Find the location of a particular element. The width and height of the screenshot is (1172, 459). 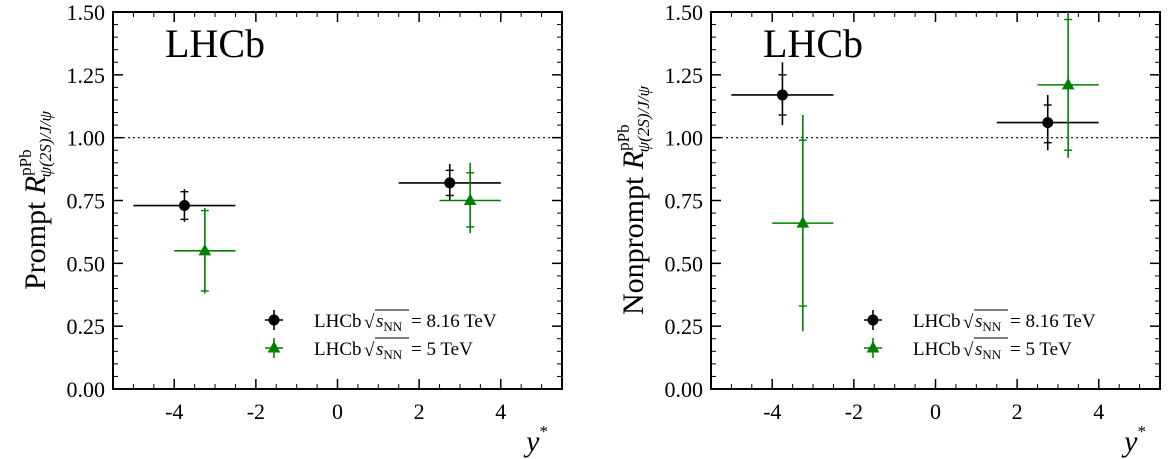

y-axis-label: Prompt RpPbψ(2S)/J/ψ is located at coordinates (35, 201).